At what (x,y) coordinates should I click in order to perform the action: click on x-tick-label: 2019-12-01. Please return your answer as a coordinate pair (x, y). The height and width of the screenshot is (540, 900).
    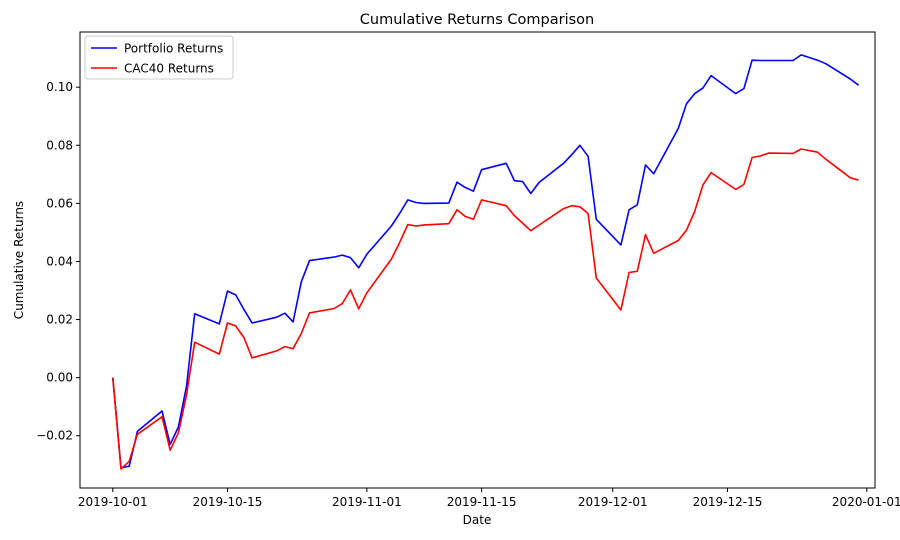
    Looking at the image, I should click on (613, 502).